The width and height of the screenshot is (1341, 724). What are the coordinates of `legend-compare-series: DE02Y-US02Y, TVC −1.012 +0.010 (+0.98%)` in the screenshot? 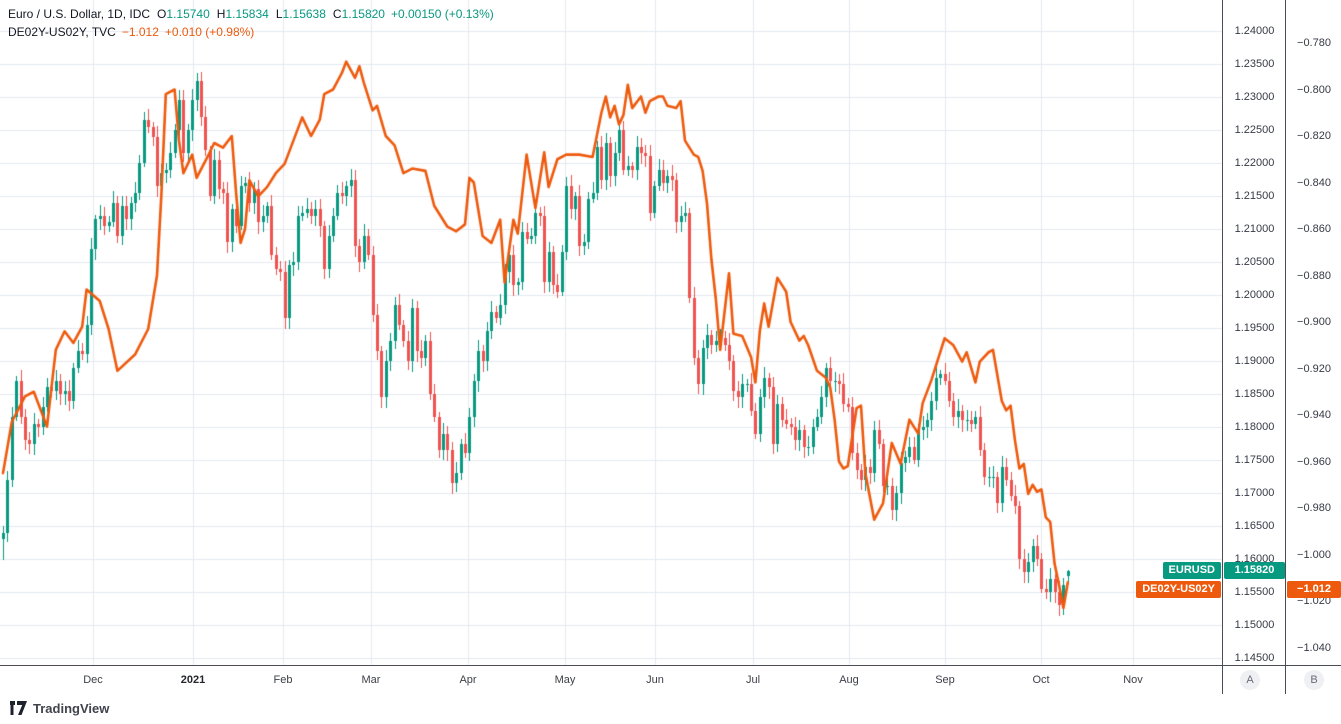 It's located at (251, 32).